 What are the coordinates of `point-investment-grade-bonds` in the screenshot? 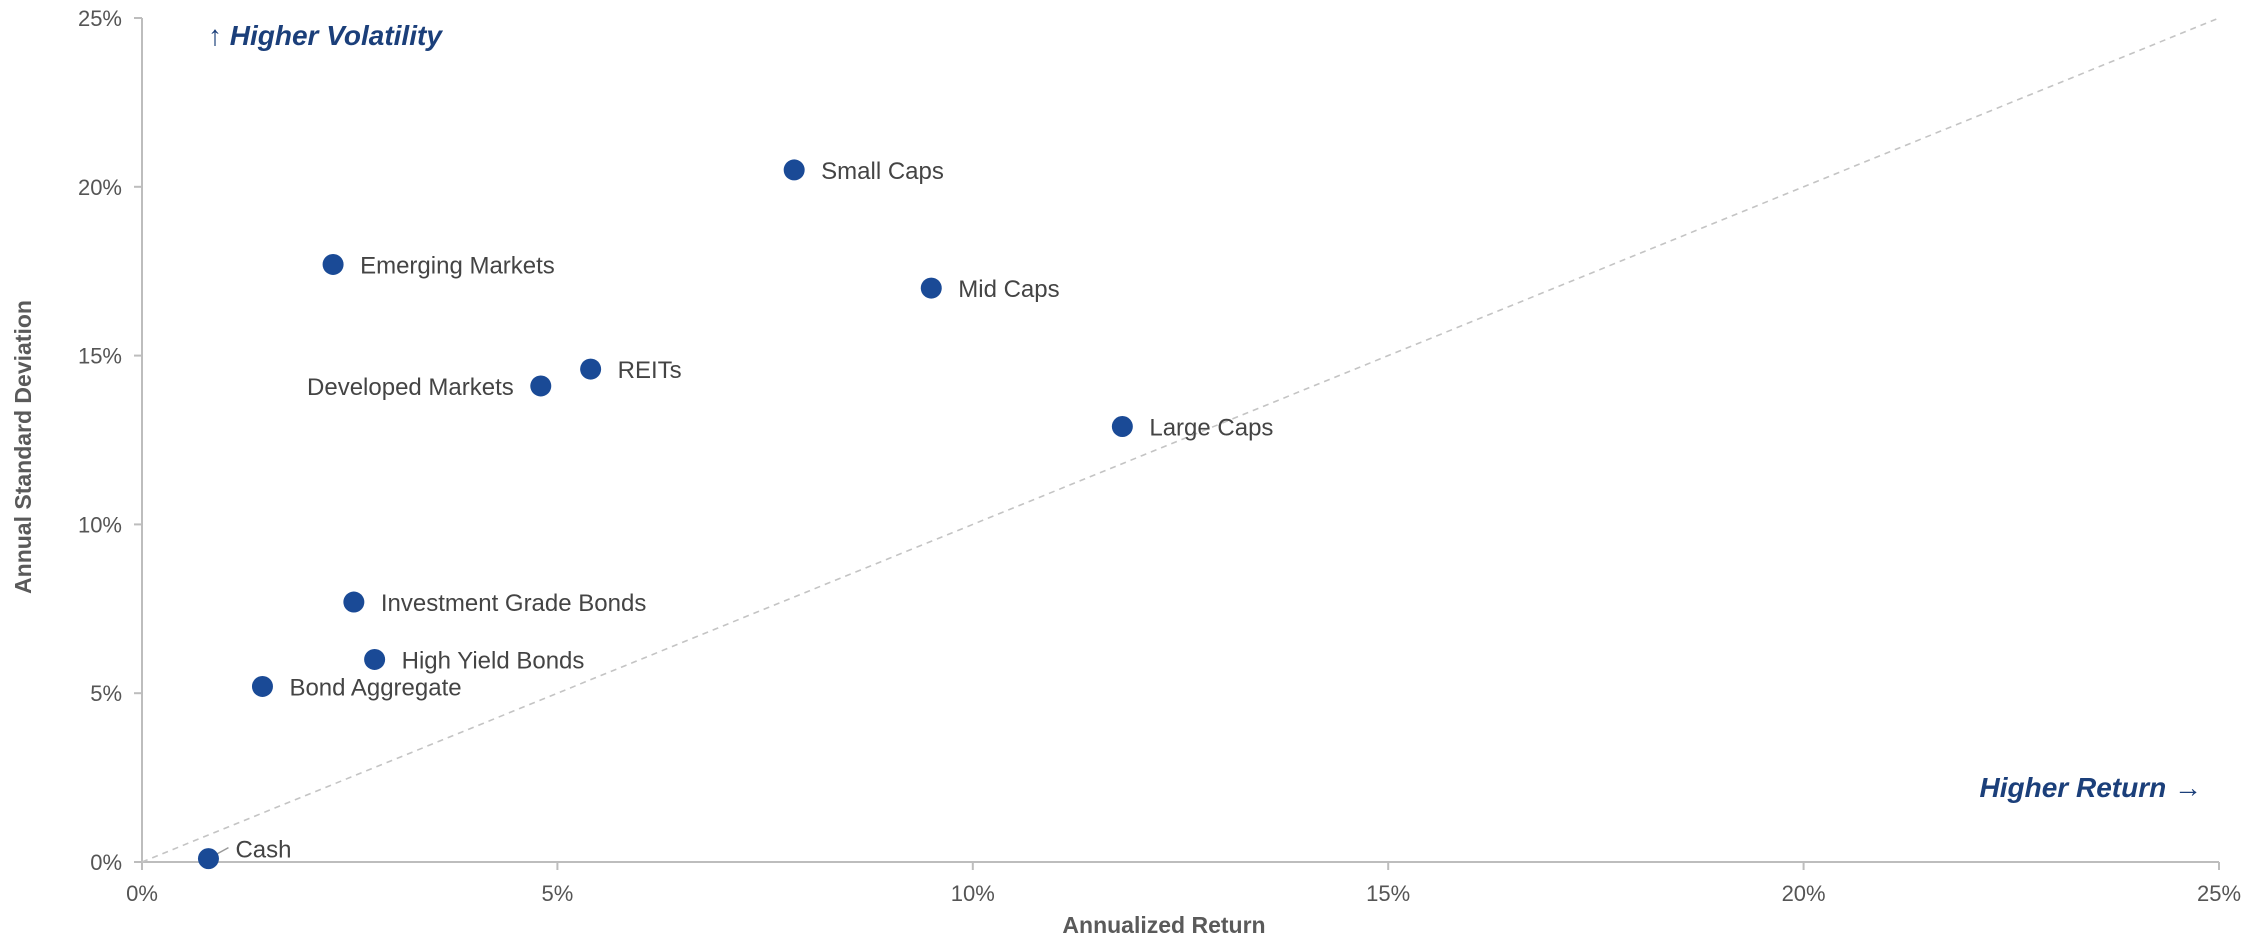 It's located at (354, 602).